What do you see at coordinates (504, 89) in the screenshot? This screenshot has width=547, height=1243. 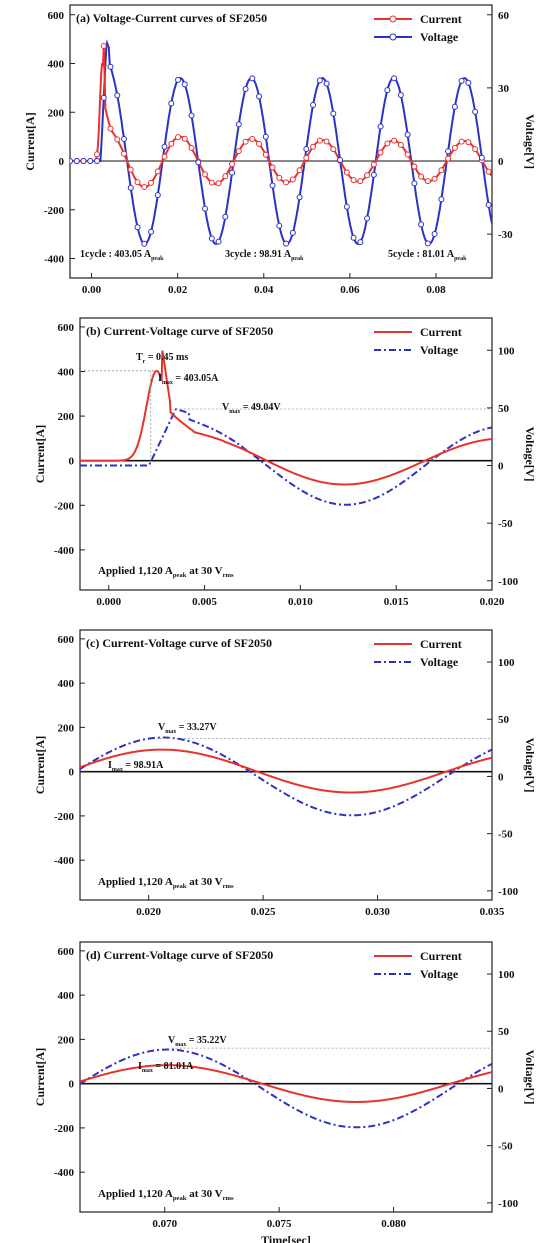 I see `y2-tick-label: 30` at bounding box center [504, 89].